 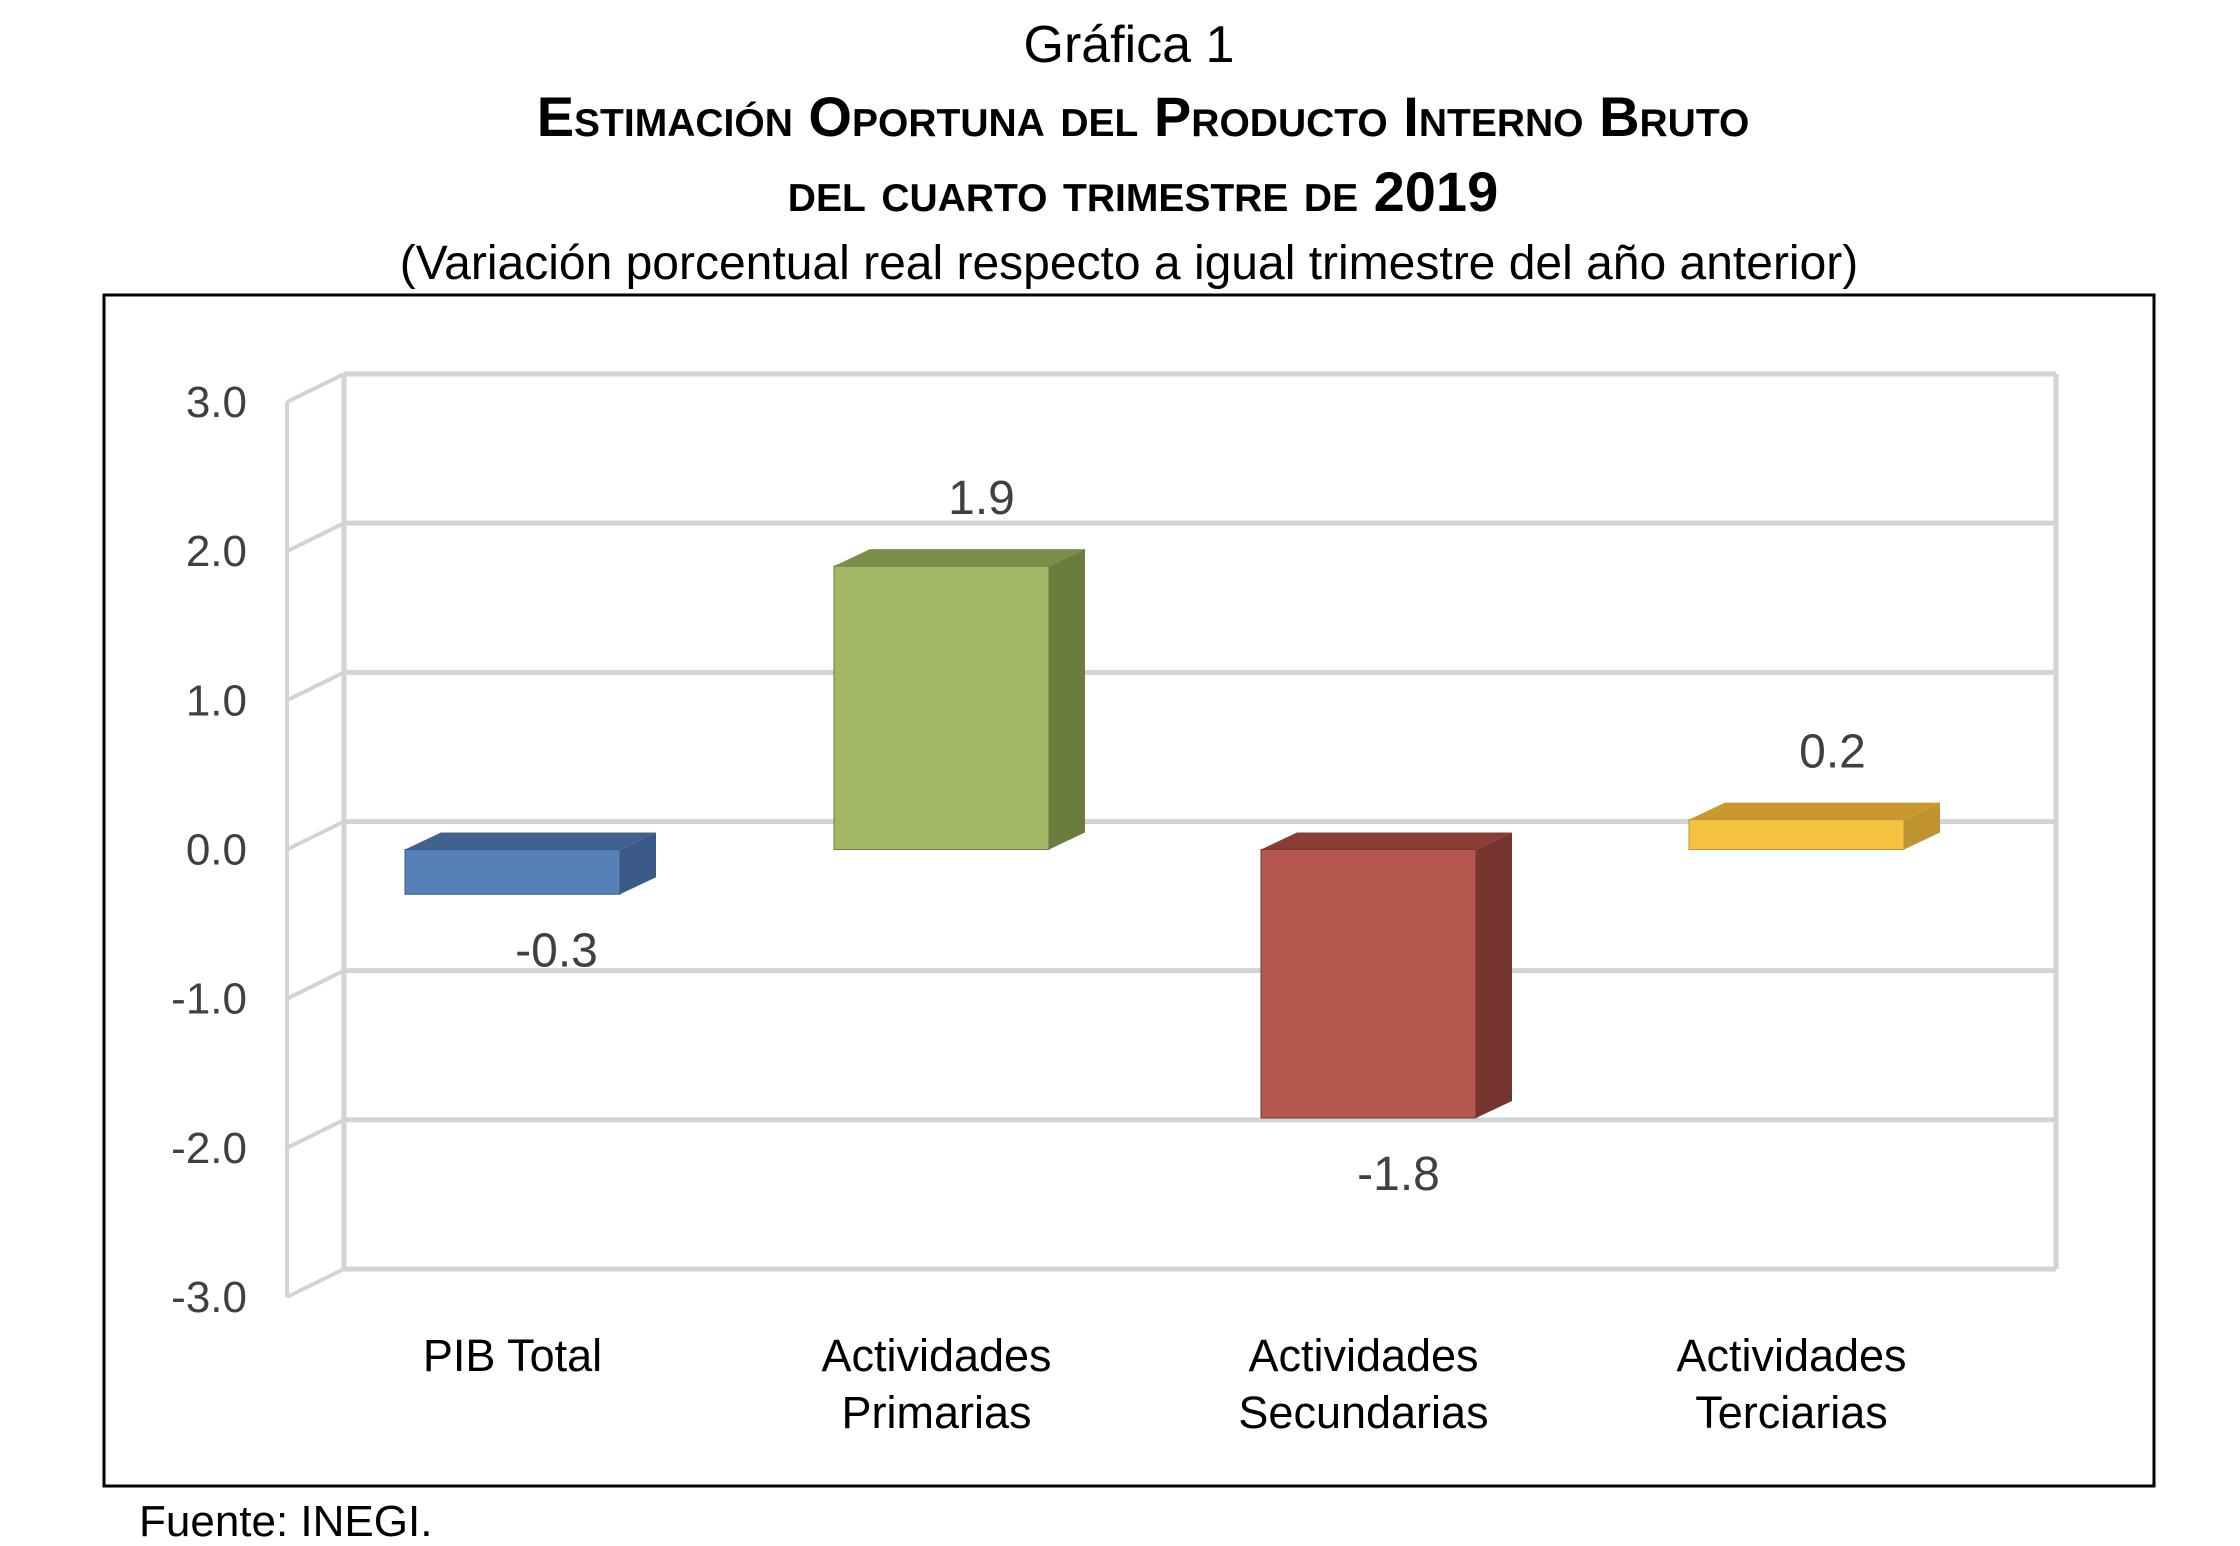 I want to click on data-label: 0.2, so click(x=1832, y=752).